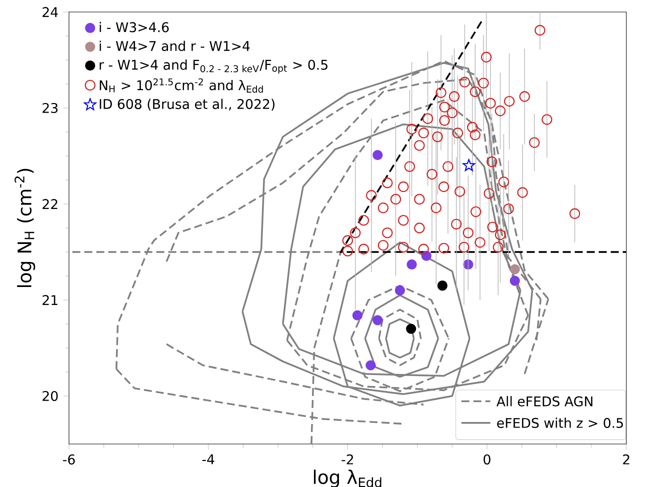 The height and width of the screenshot is (487, 648). What do you see at coordinates (50, 300) in the screenshot?
I see `y-tick-label: 21` at bounding box center [50, 300].